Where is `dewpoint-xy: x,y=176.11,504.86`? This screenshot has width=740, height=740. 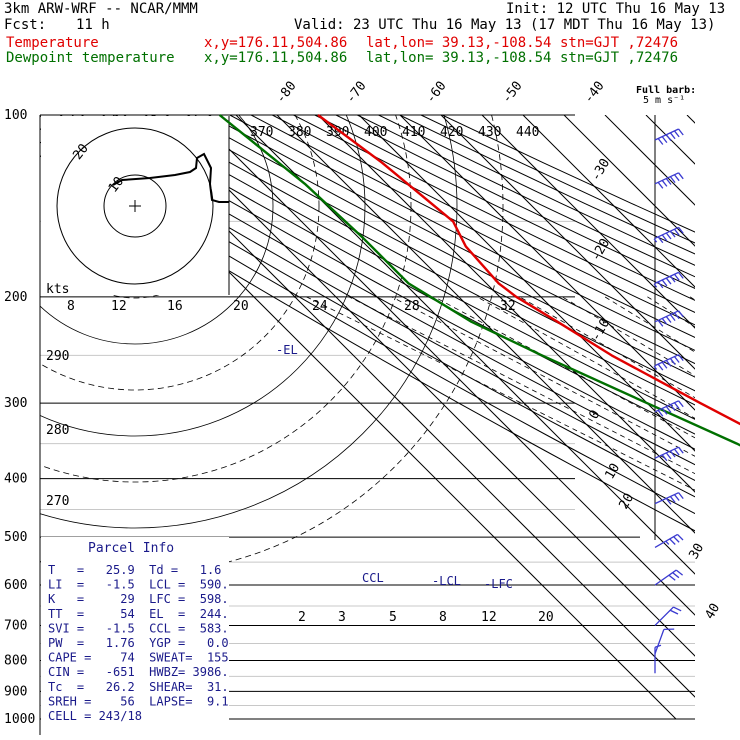 dewpoint-xy: x,y=176.11,504.86 is located at coordinates (276, 58).